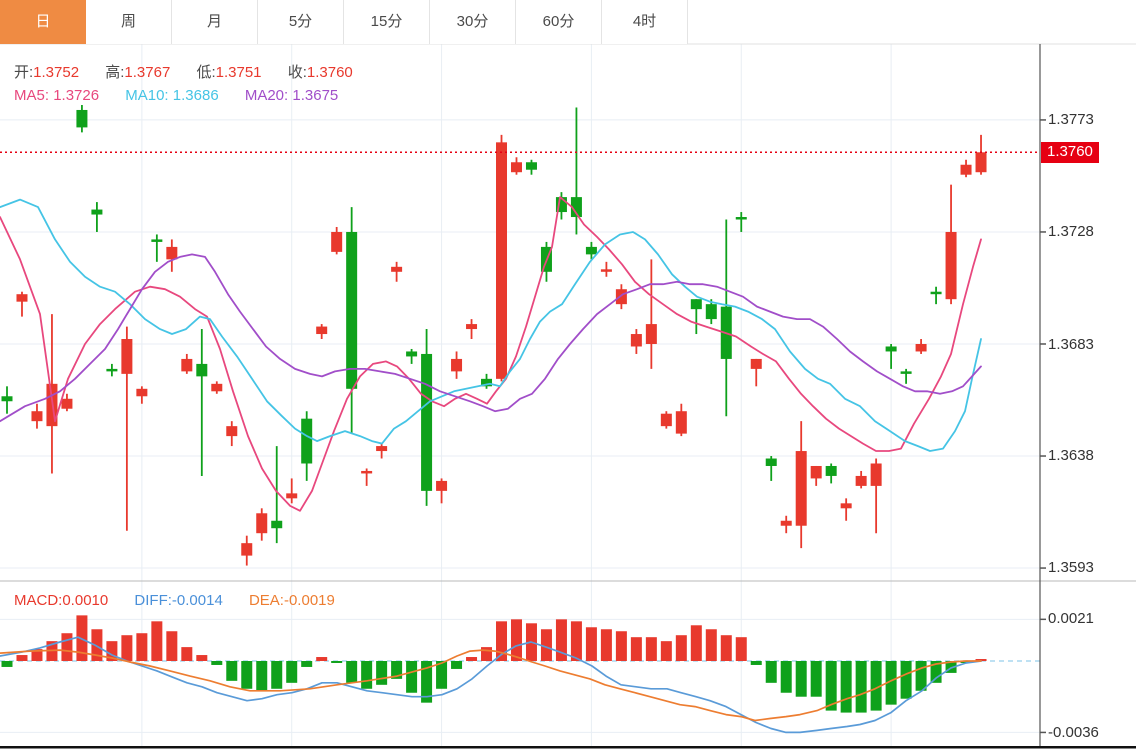 The image size is (1136, 756). What do you see at coordinates (559, 22) in the screenshot?
I see `tab-60min: 60分` at bounding box center [559, 22].